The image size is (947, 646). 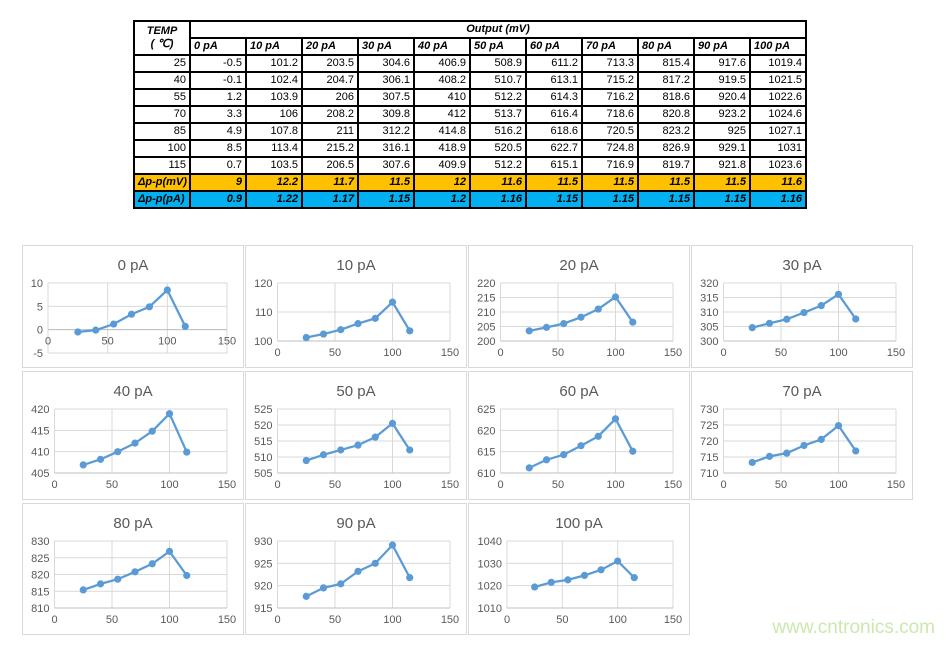 What do you see at coordinates (442, 148) in the screenshot?
I see `value-cell: 418.9` at bounding box center [442, 148].